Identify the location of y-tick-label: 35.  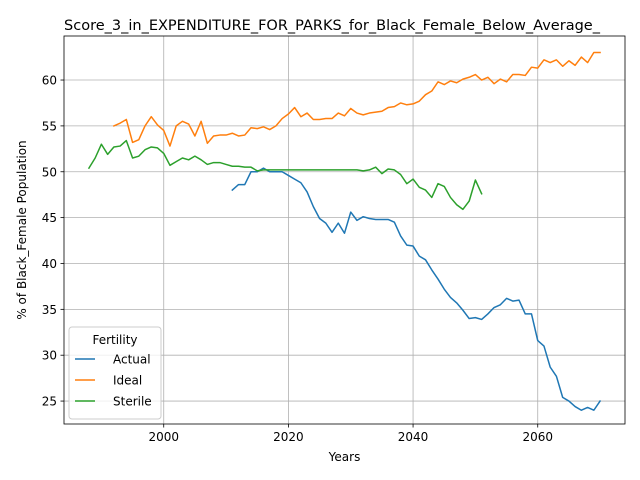
(49, 310).